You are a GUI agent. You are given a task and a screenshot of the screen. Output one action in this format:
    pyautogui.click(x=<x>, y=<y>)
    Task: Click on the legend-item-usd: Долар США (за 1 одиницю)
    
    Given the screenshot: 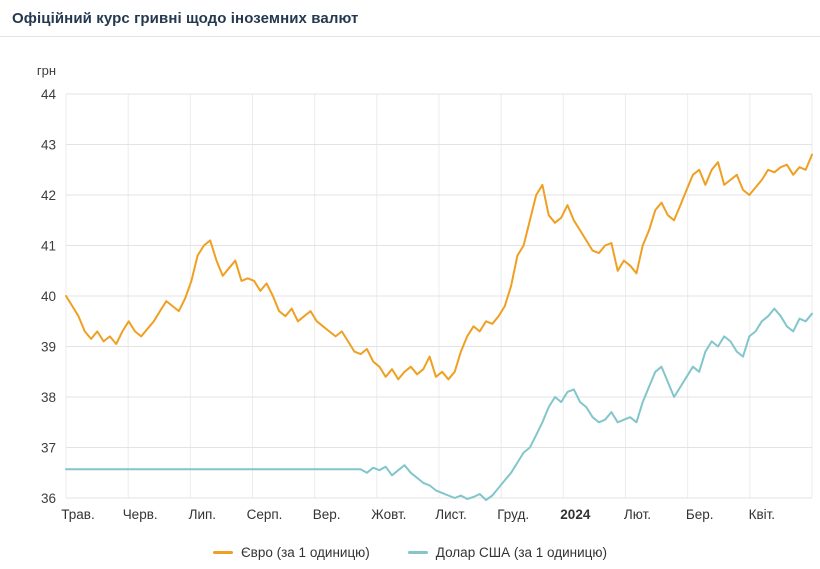 What is the action you would take?
    pyautogui.click(x=507, y=552)
    